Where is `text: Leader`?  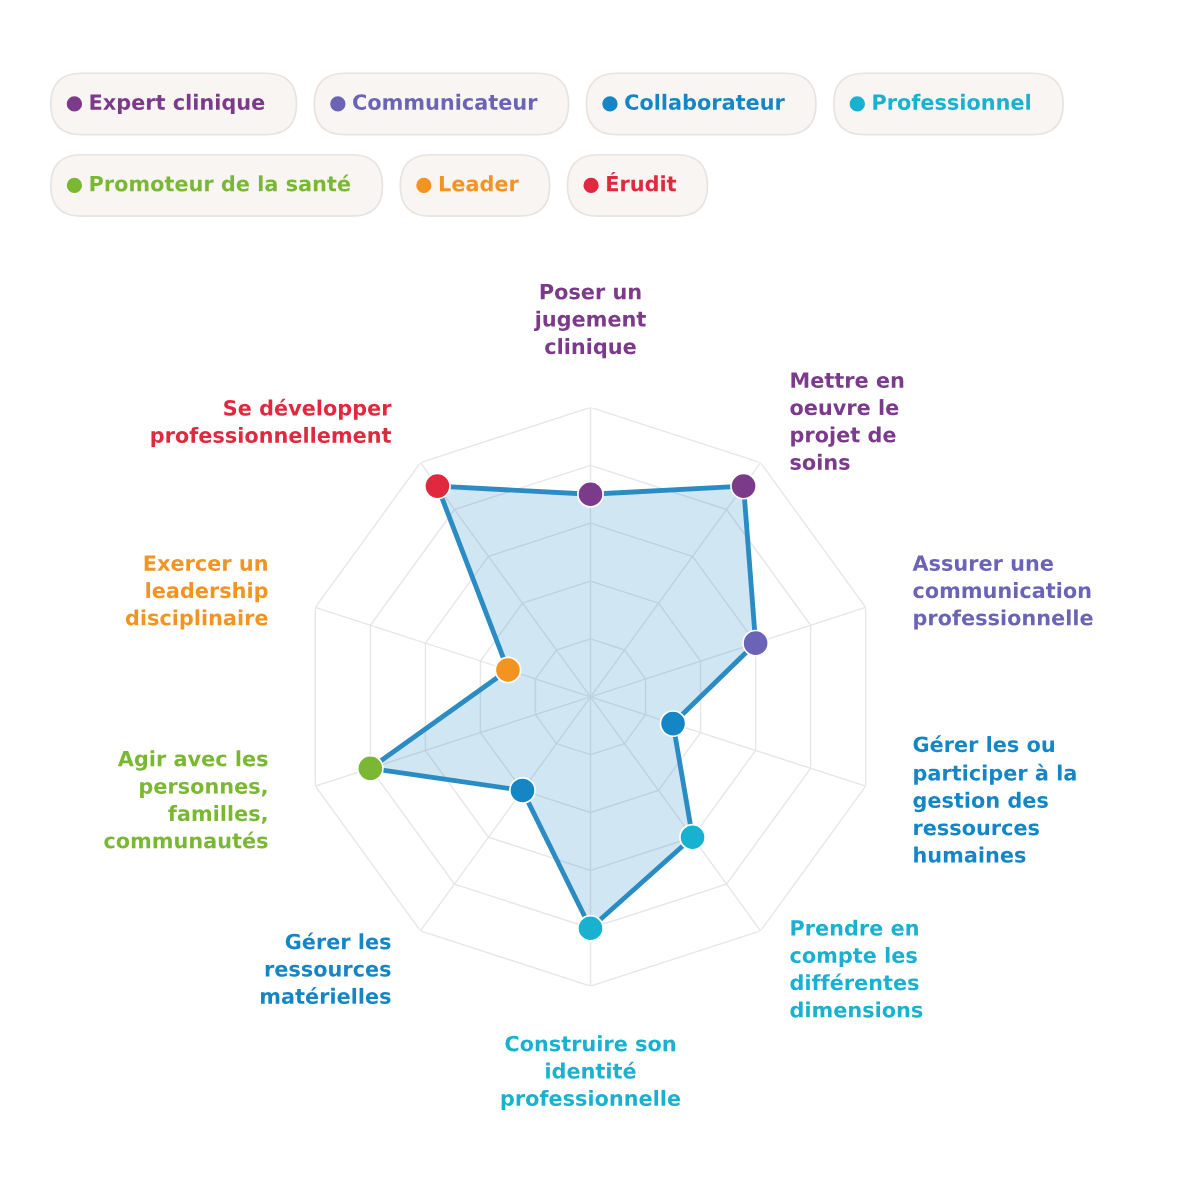 text: Leader is located at coordinates (479, 183).